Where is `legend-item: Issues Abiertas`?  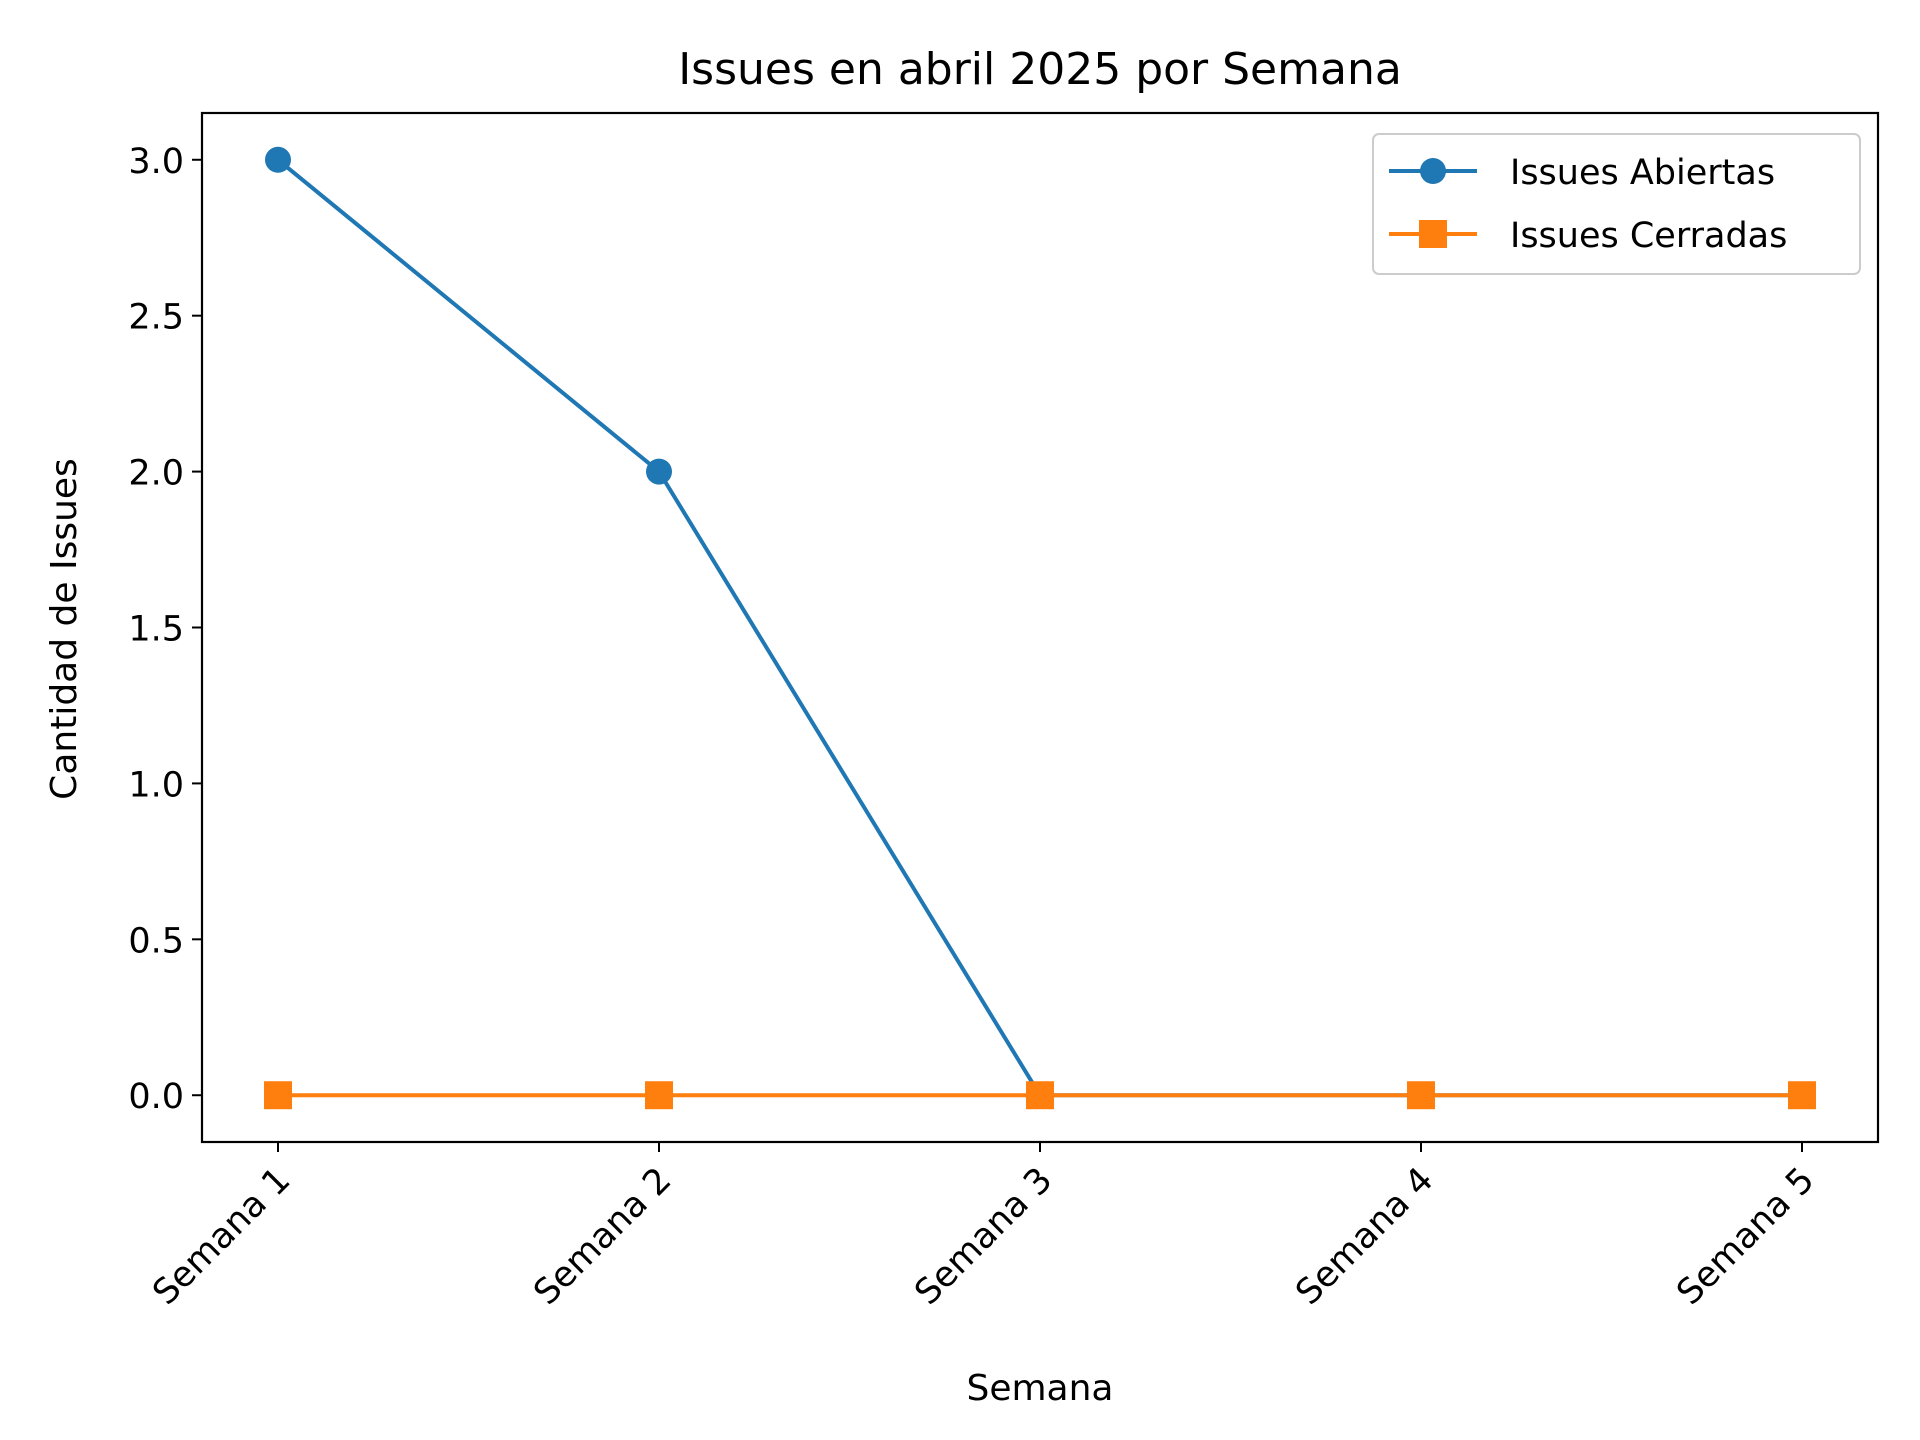
legend-item: Issues Abiertas is located at coordinates (1582, 173).